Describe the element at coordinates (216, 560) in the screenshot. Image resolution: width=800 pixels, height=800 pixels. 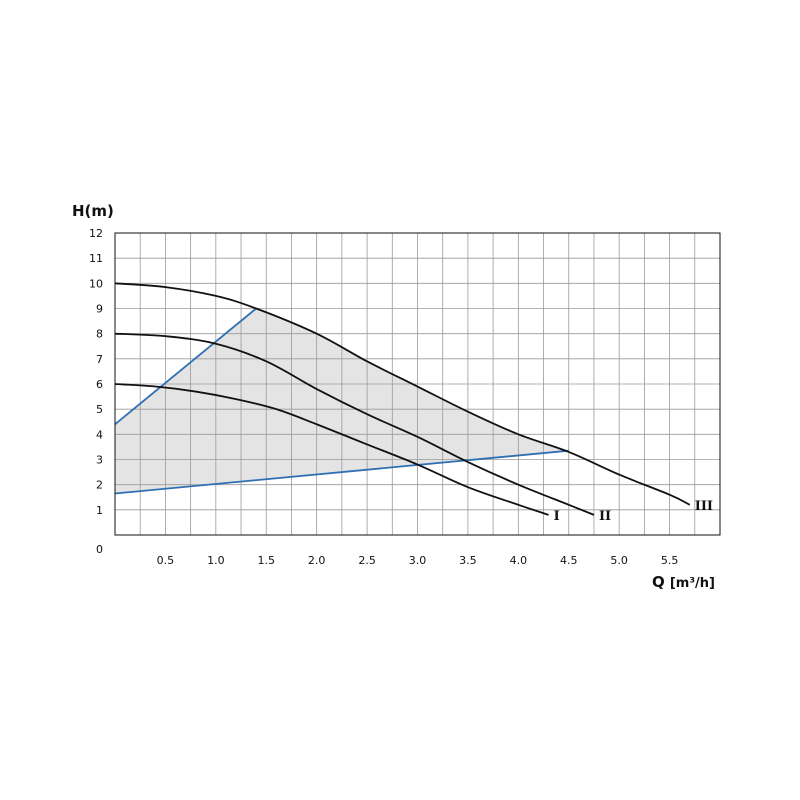
I see `x-tick-label: 1.0` at that location.